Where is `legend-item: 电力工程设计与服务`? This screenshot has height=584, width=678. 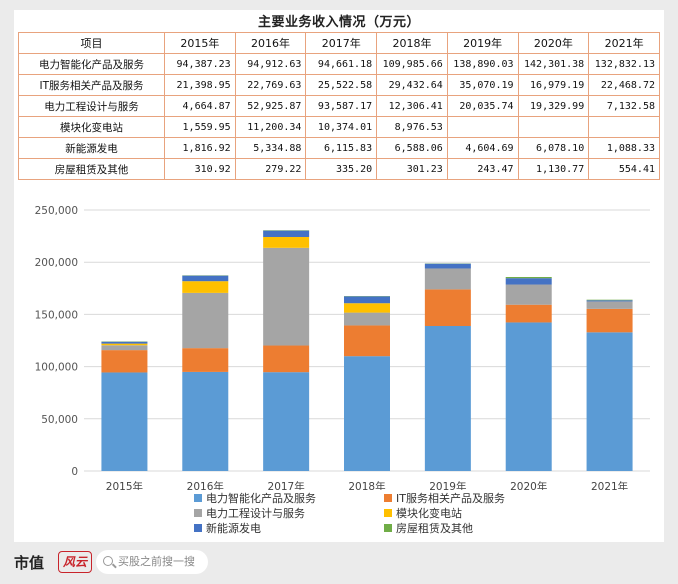
legend-item: 电力工程设计与服务 is located at coordinates (249, 513).